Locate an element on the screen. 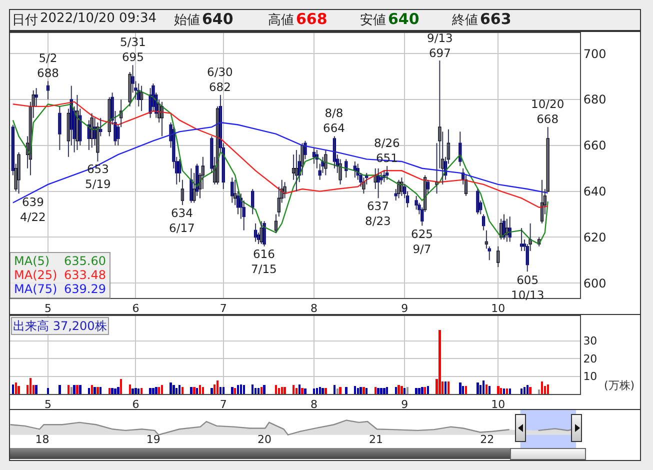  text: 始値 is located at coordinates (187, 20).